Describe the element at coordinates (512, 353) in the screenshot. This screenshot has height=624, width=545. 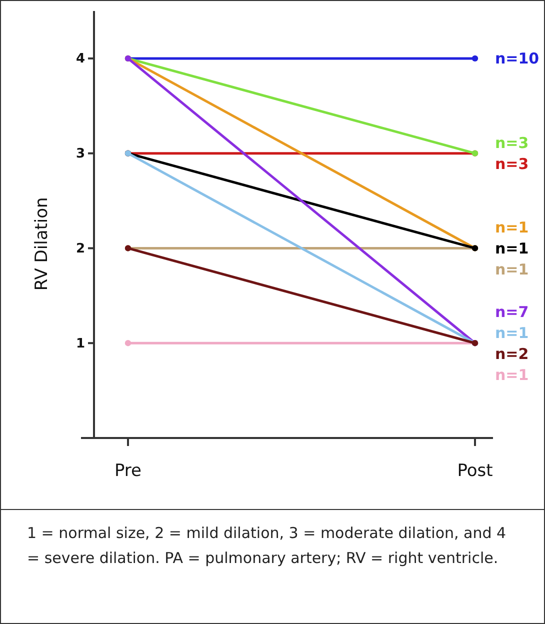
I see `series-label: n=2` at that location.